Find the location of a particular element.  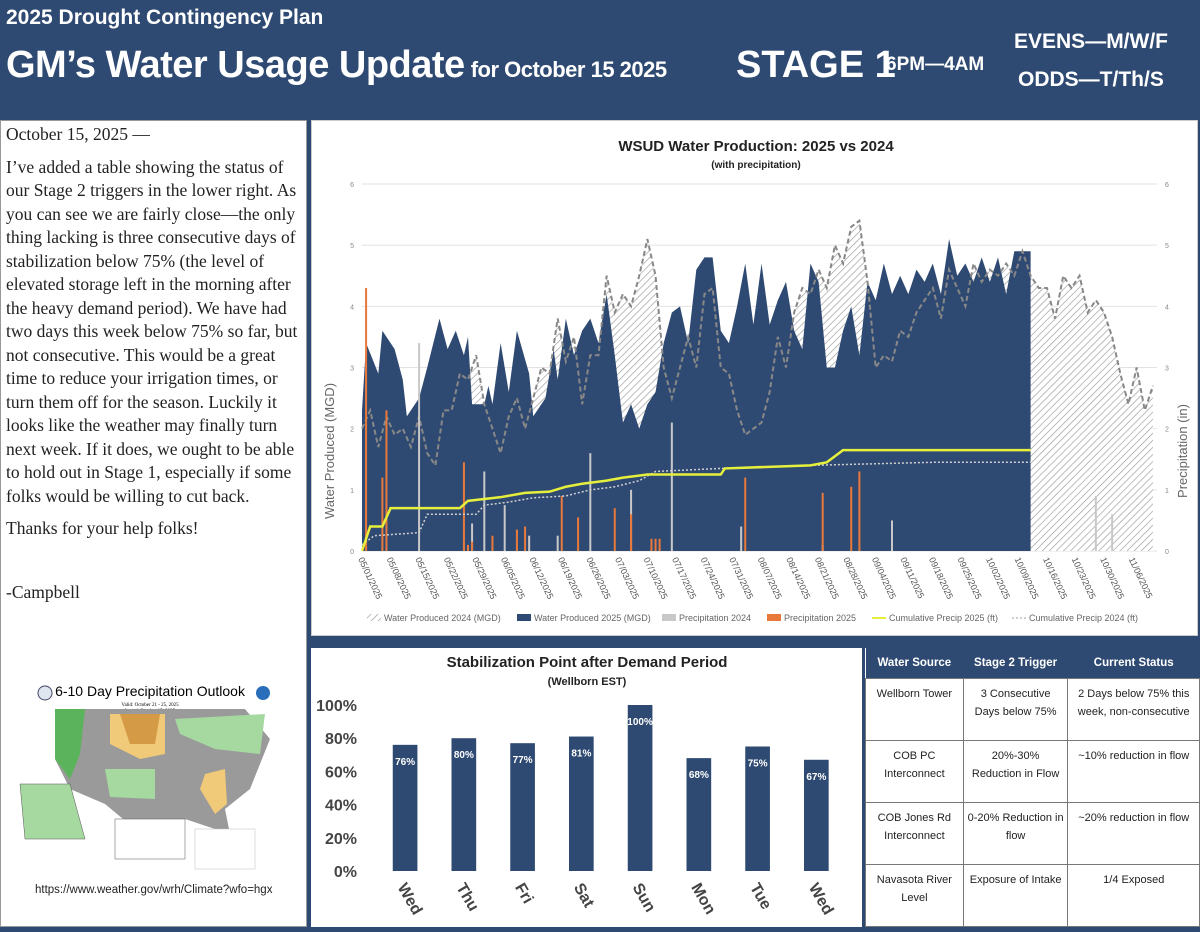

y-tick-label: 40% is located at coordinates (341, 806).